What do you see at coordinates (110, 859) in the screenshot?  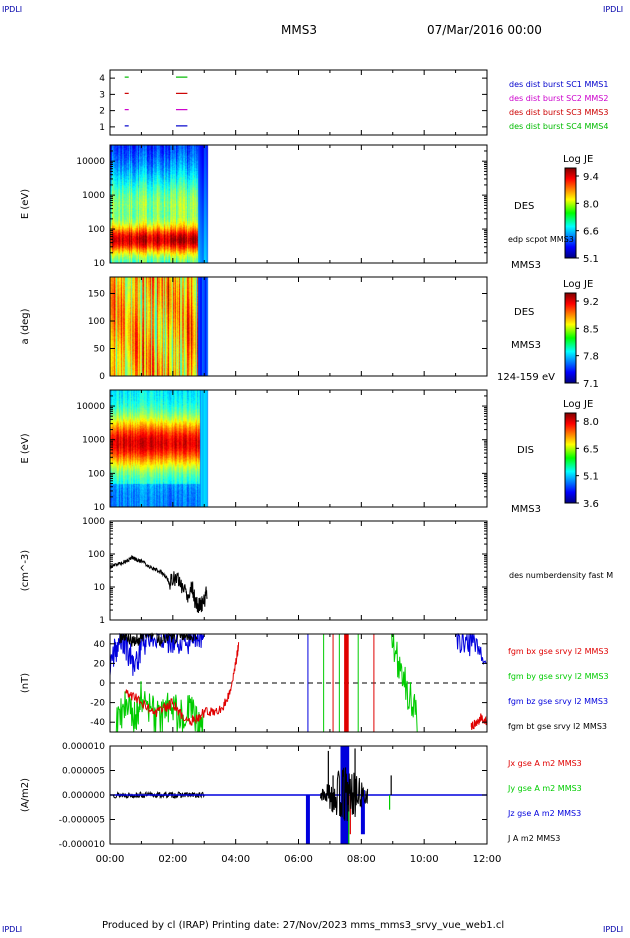 I see `x-tick-label: 00:00` at bounding box center [110, 859].